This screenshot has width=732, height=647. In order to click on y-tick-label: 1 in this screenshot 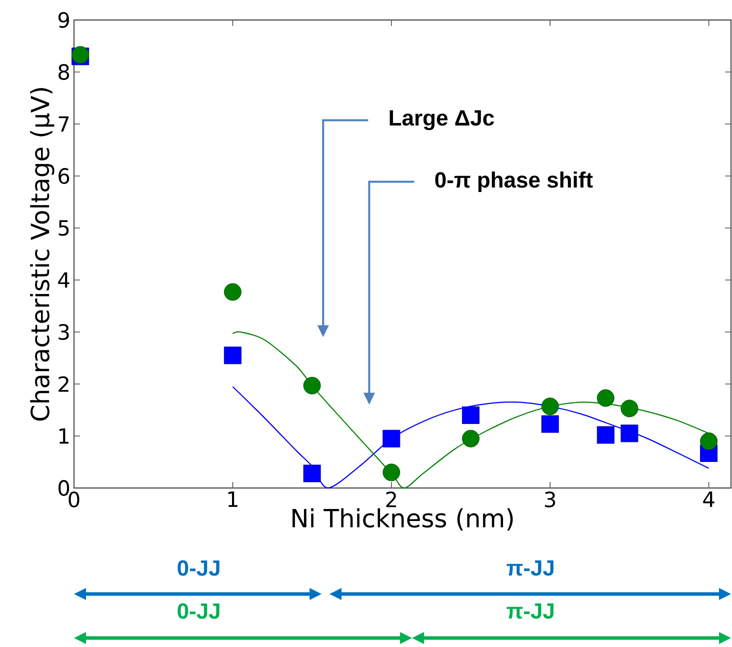, I will do `click(64, 436)`.